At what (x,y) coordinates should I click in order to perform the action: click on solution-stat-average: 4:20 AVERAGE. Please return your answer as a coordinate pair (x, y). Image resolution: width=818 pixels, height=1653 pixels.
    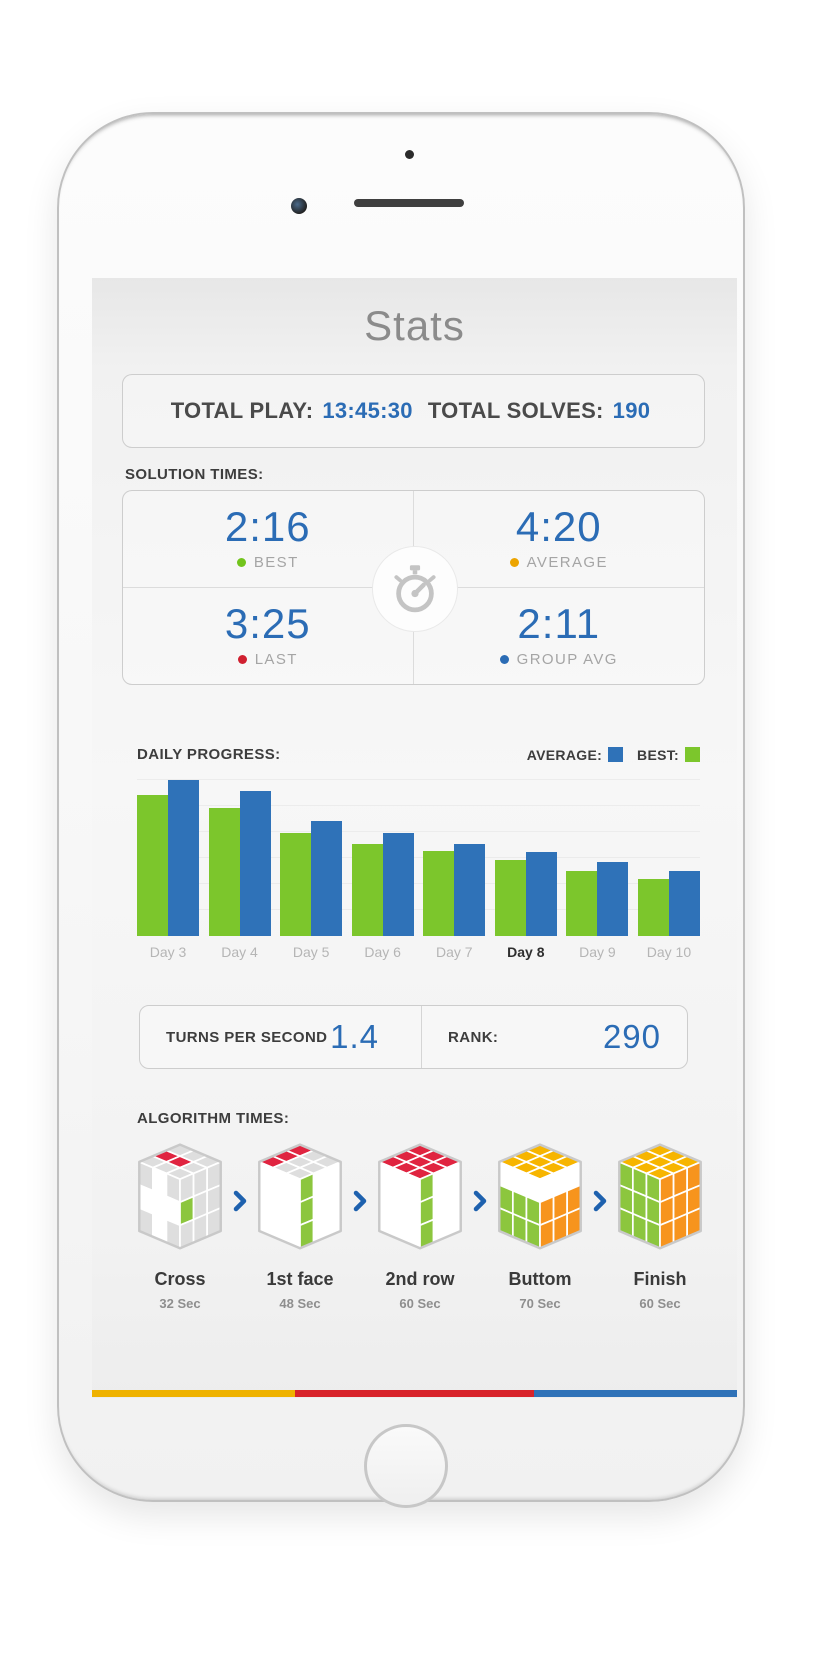
    Looking at the image, I should click on (558, 539).